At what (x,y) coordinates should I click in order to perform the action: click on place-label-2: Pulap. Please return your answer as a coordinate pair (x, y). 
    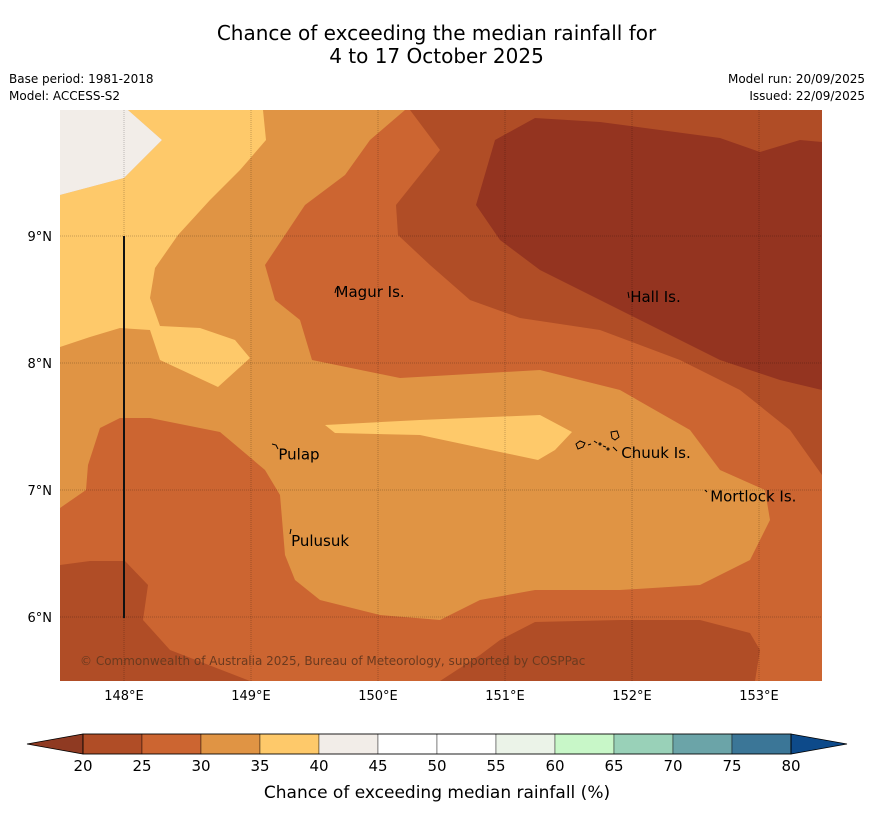
    Looking at the image, I should click on (298, 454).